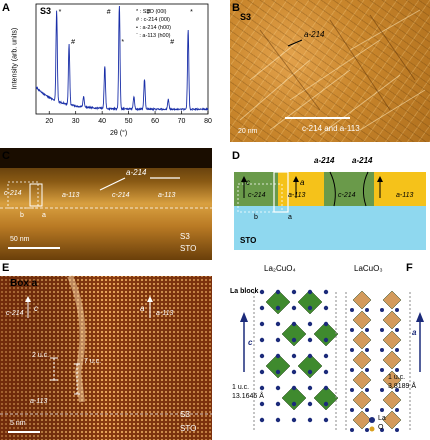 This screenshot has width=430, height=440. Describe the element at coordinates (302, 182) in the screenshot. I see `d-a-axis: a` at that location.